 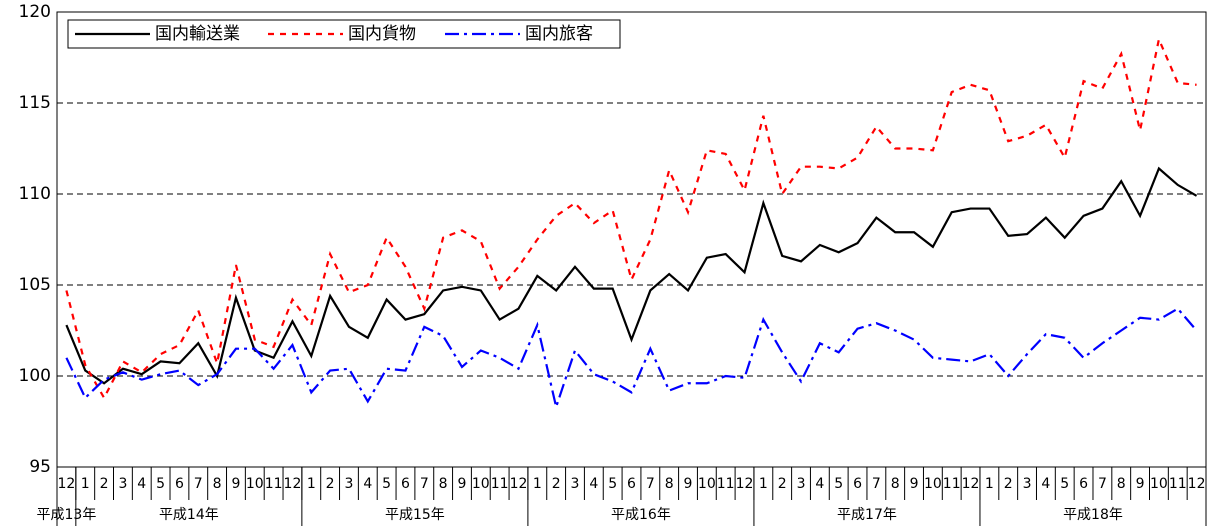 What do you see at coordinates (867, 515) in the screenshot?
I see `group-label: 平成17年` at bounding box center [867, 515].